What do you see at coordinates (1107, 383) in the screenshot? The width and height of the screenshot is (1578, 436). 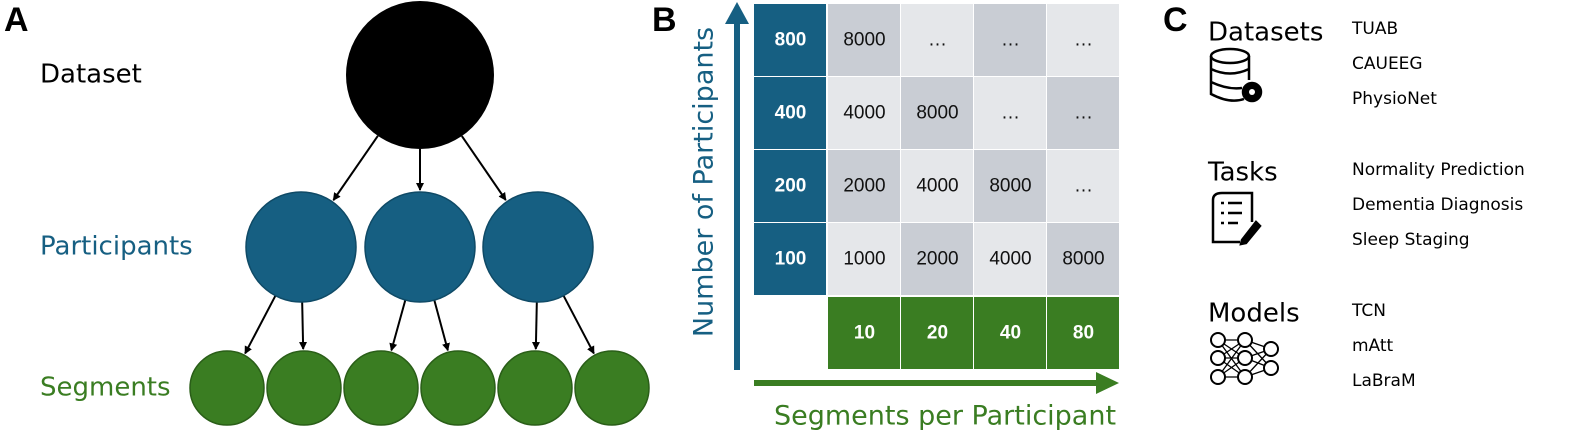 I see `x-axis-arrowhead` at bounding box center [1107, 383].